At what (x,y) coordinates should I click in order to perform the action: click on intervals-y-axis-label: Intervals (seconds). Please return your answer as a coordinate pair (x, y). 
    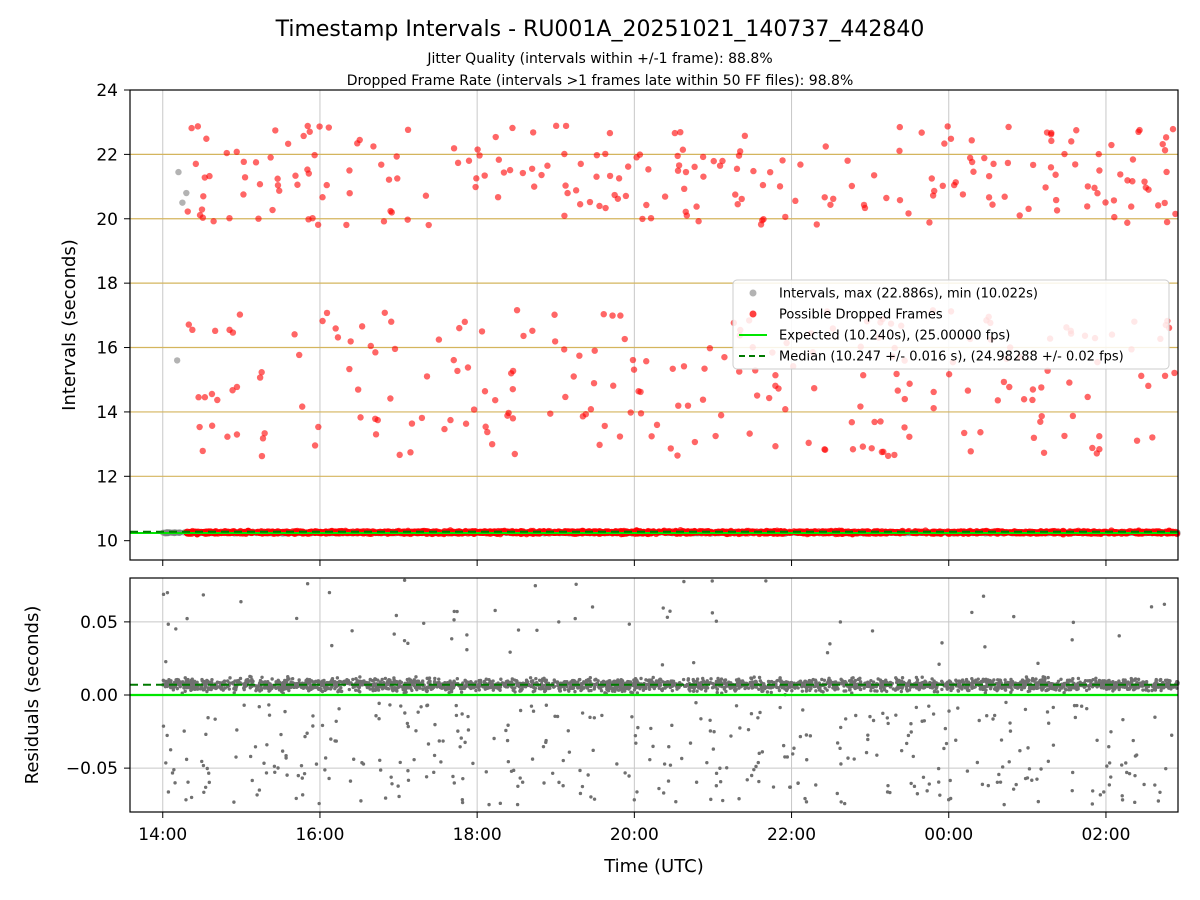
    Looking at the image, I should click on (69, 325).